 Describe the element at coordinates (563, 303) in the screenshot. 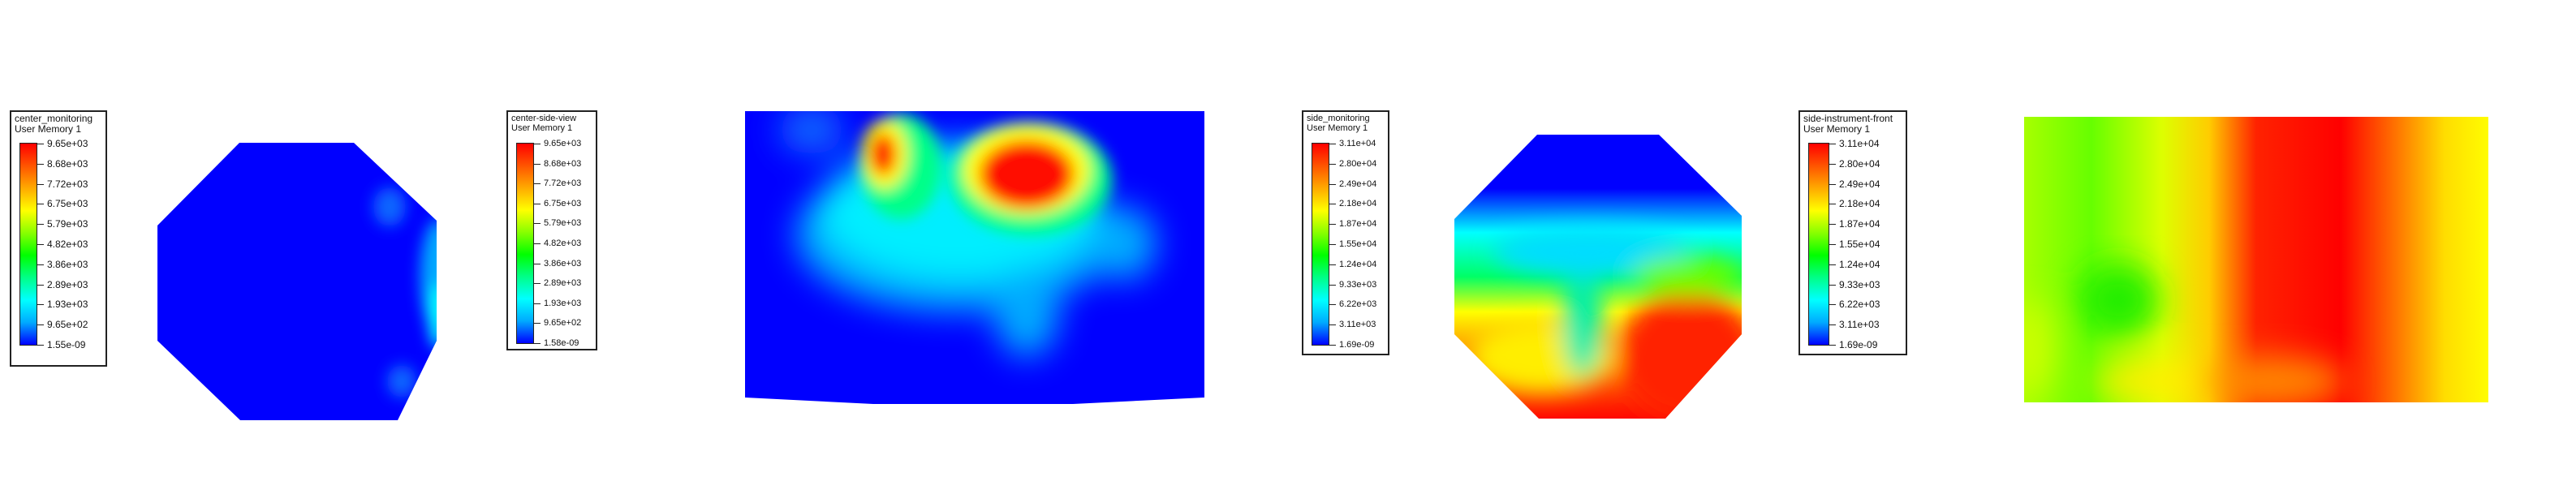

I see `colorbar-tick-label: 1.93e+03` at that location.